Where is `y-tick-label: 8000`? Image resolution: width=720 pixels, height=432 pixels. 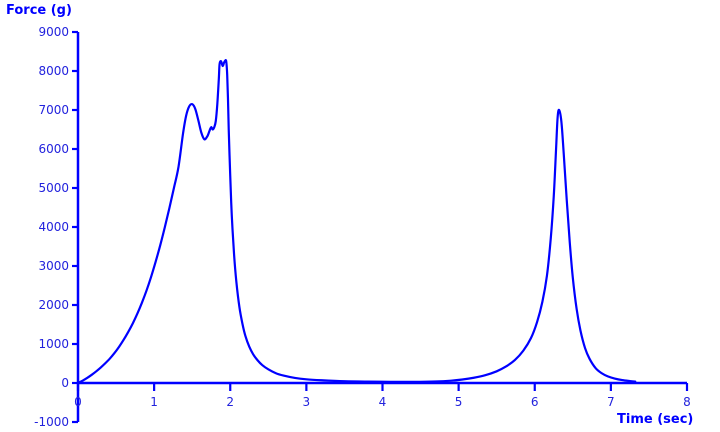
y-tick-label: 8000 is located at coordinates (53, 71).